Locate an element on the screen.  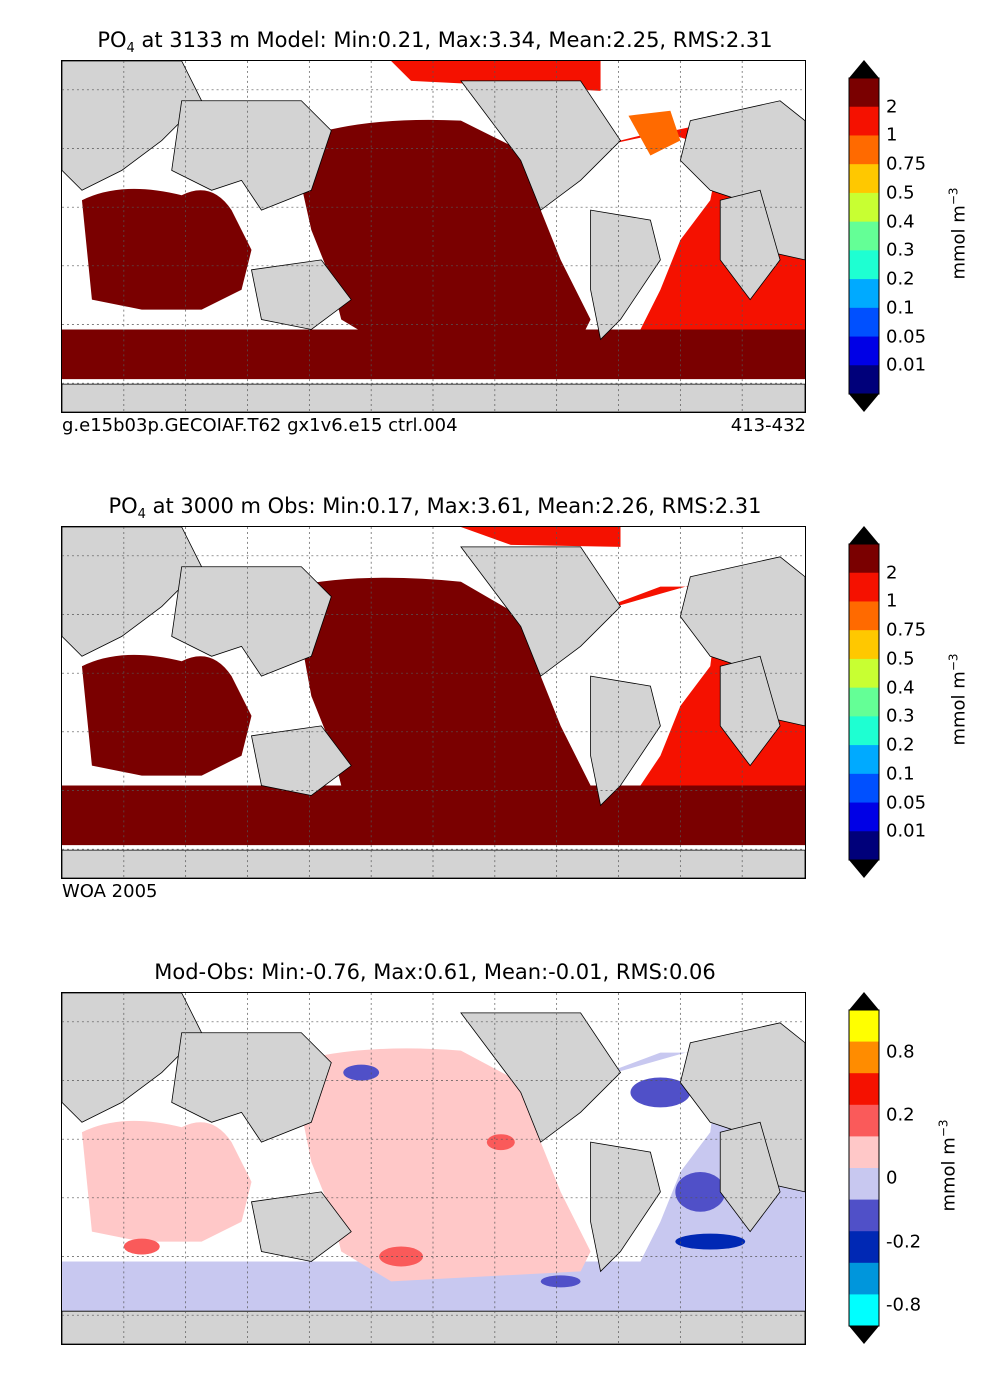
diff-colorbar is located at coordinates (864, 1168).